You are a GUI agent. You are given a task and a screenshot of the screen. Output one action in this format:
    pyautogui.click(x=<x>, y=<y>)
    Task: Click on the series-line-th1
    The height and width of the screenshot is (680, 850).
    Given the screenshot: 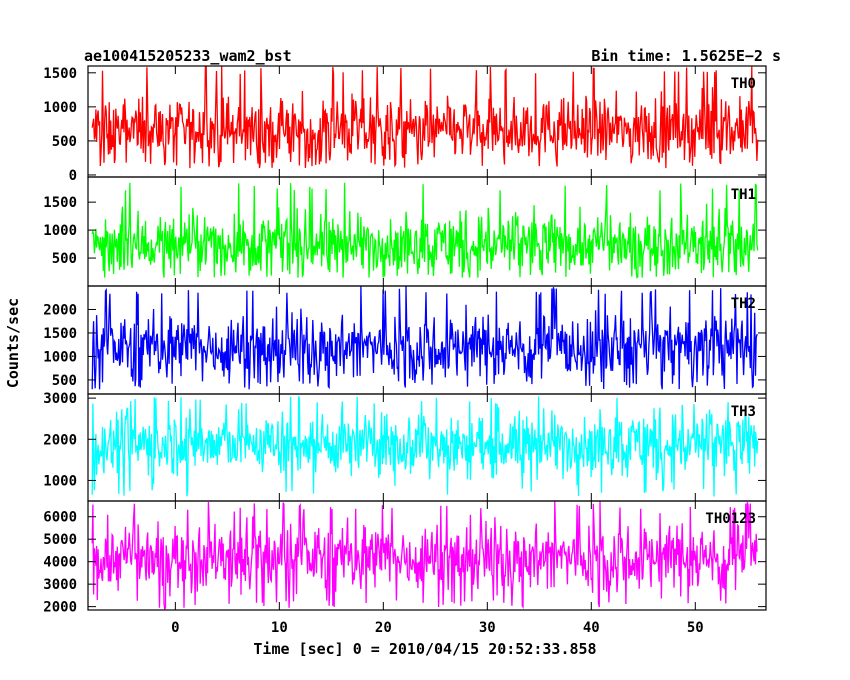 What is the action you would take?
    pyautogui.click(x=425, y=230)
    